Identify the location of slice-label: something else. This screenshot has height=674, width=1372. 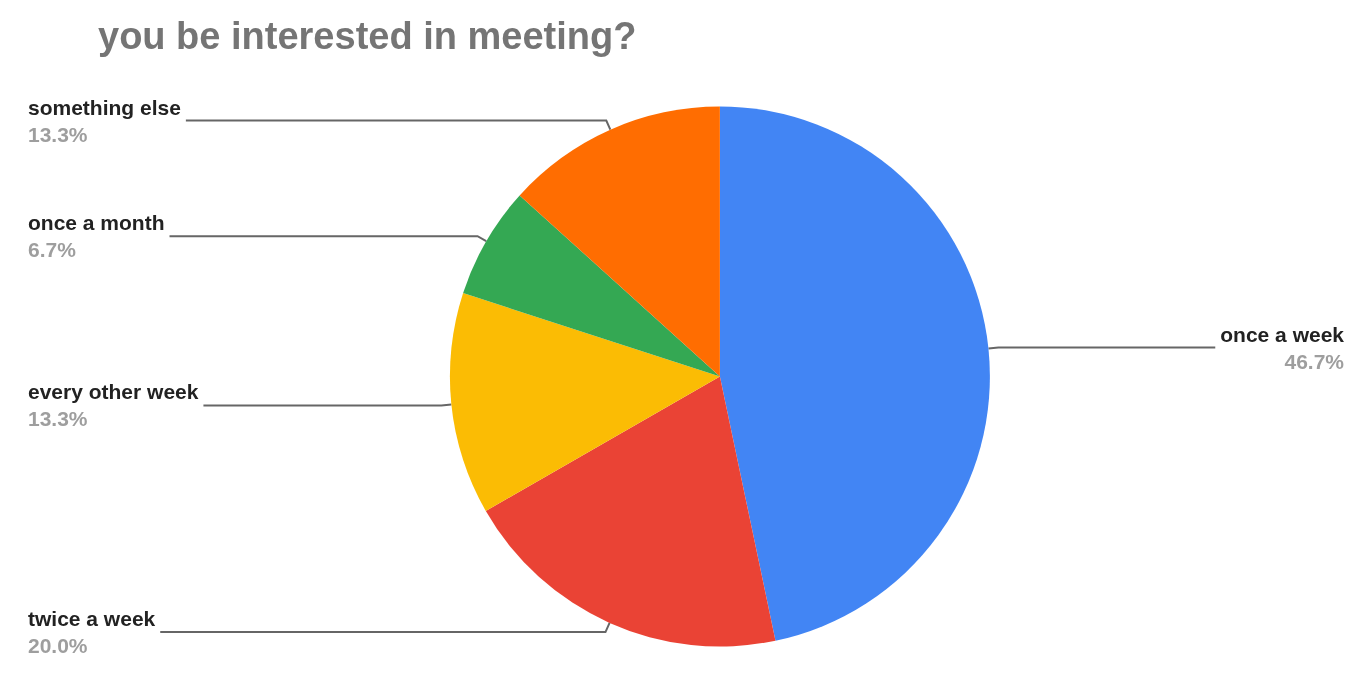
(104, 107).